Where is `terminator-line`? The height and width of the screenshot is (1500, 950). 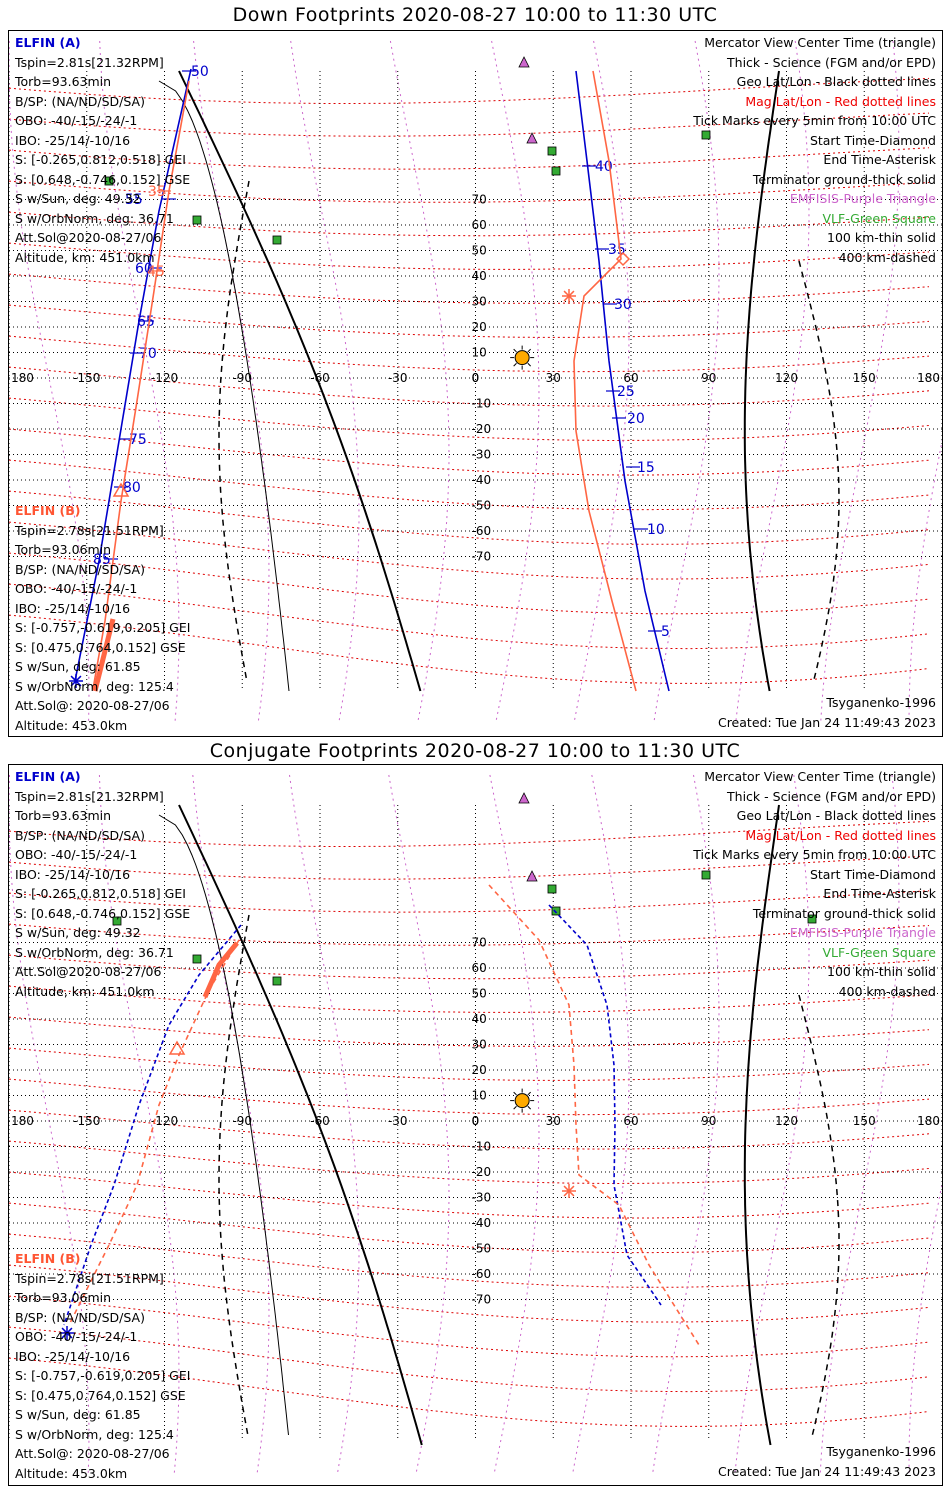
terminator-line is located at coordinates (761, 381).